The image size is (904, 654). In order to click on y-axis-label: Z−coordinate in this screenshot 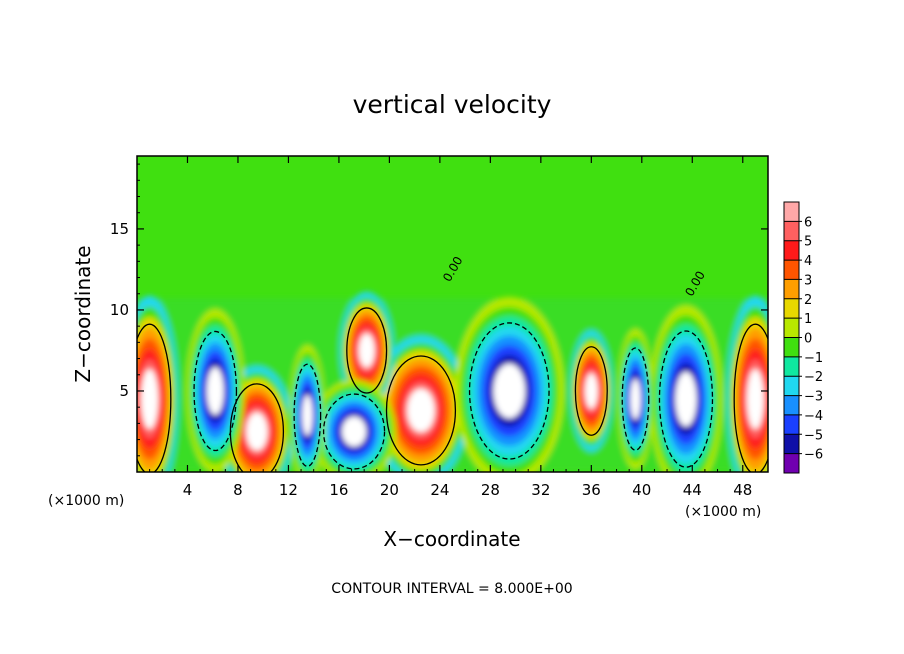, I will do `click(83, 313)`.